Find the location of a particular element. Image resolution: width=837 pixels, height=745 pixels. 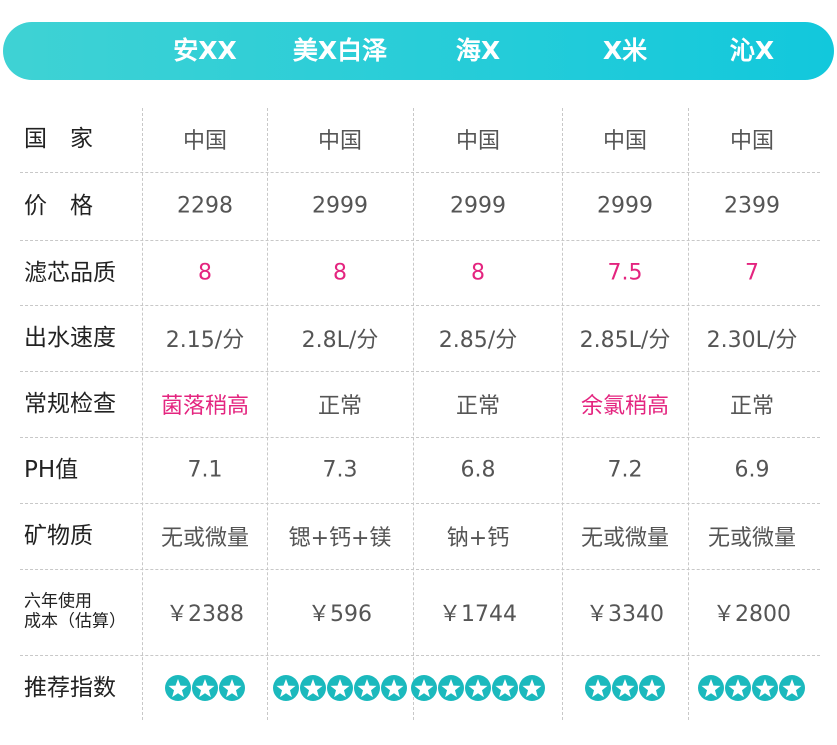

cell-value: 2399 is located at coordinates (752, 206).